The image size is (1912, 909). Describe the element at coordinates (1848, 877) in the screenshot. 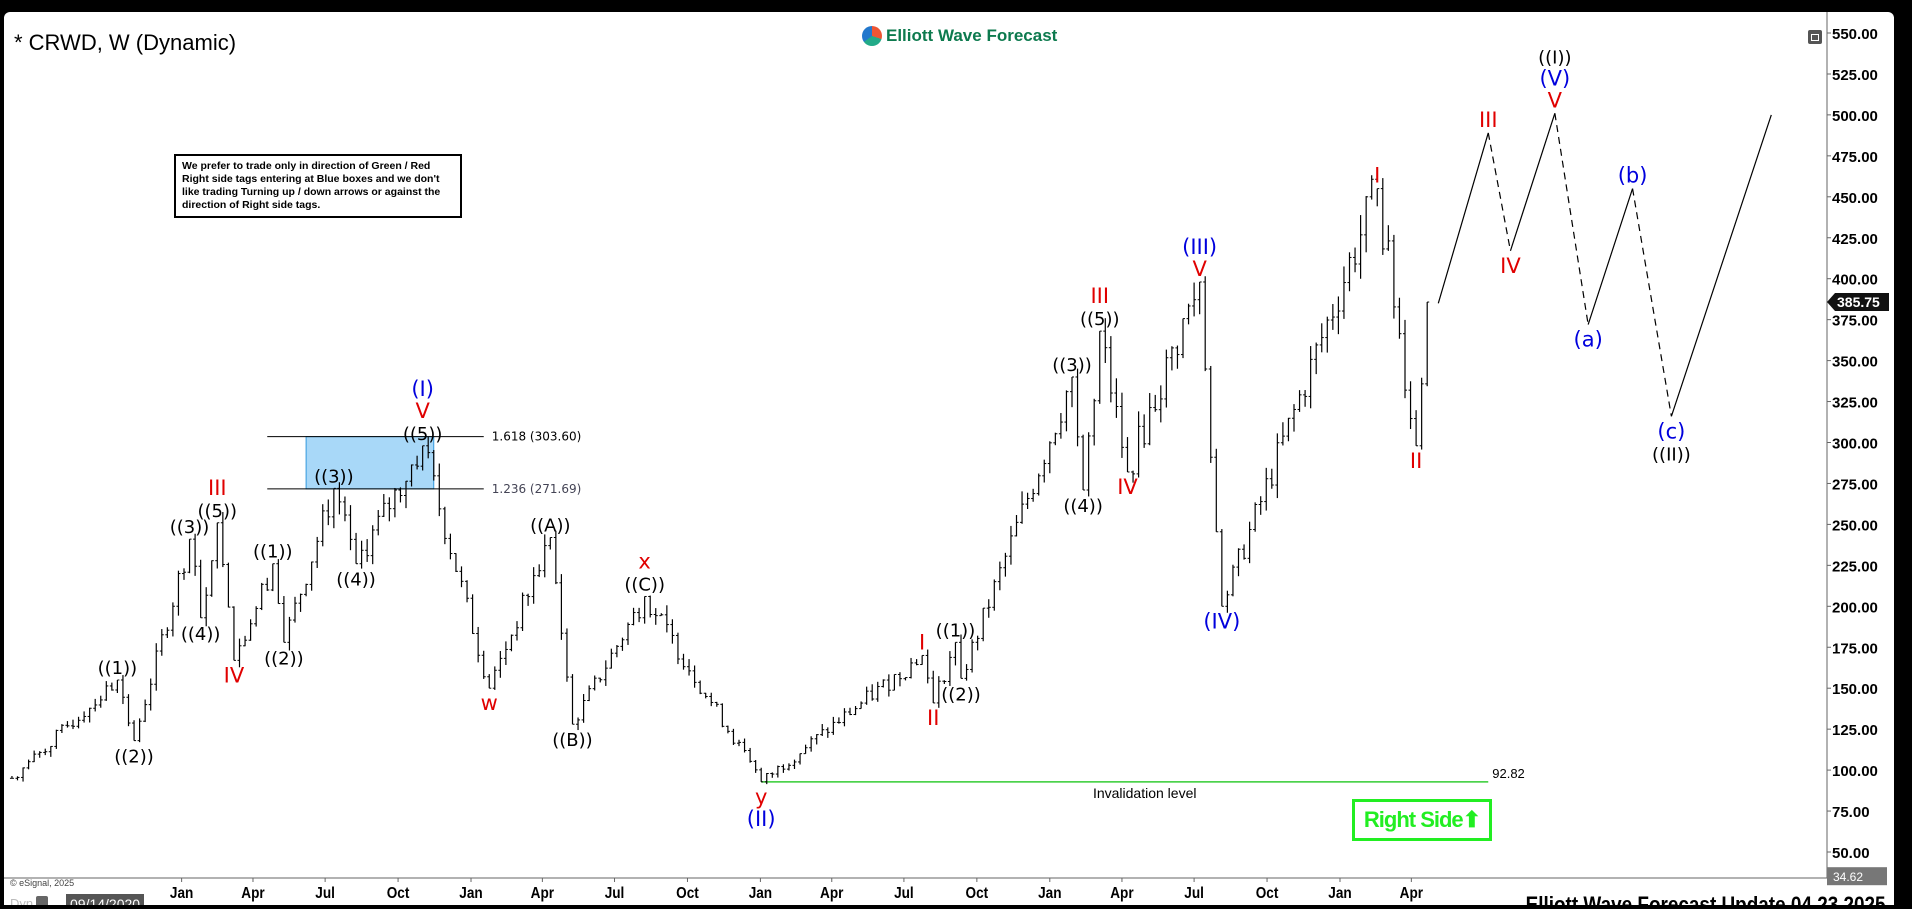

I see `y-min-label: 34.62` at that location.